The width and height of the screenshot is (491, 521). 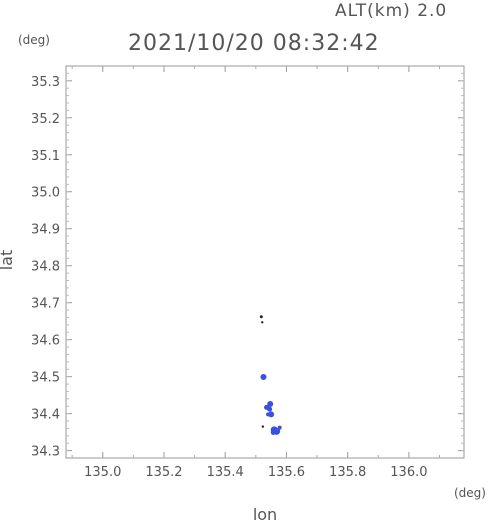 I want to click on x-tick-label: 136.0, so click(x=408, y=472).